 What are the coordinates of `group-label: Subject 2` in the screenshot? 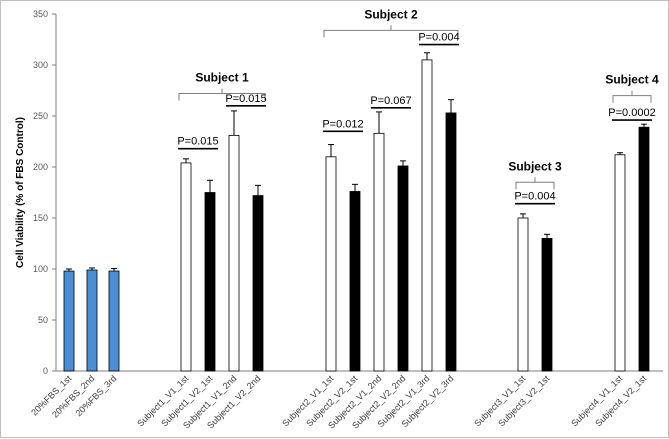 It's located at (391, 14).